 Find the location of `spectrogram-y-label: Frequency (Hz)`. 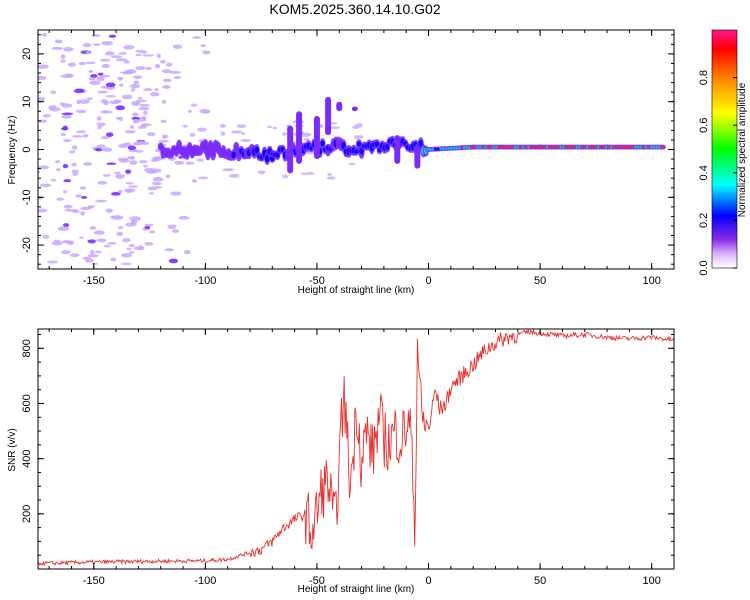

spectrogram-y-label: Frequency (Hz) is located at coordinates (12, 150).